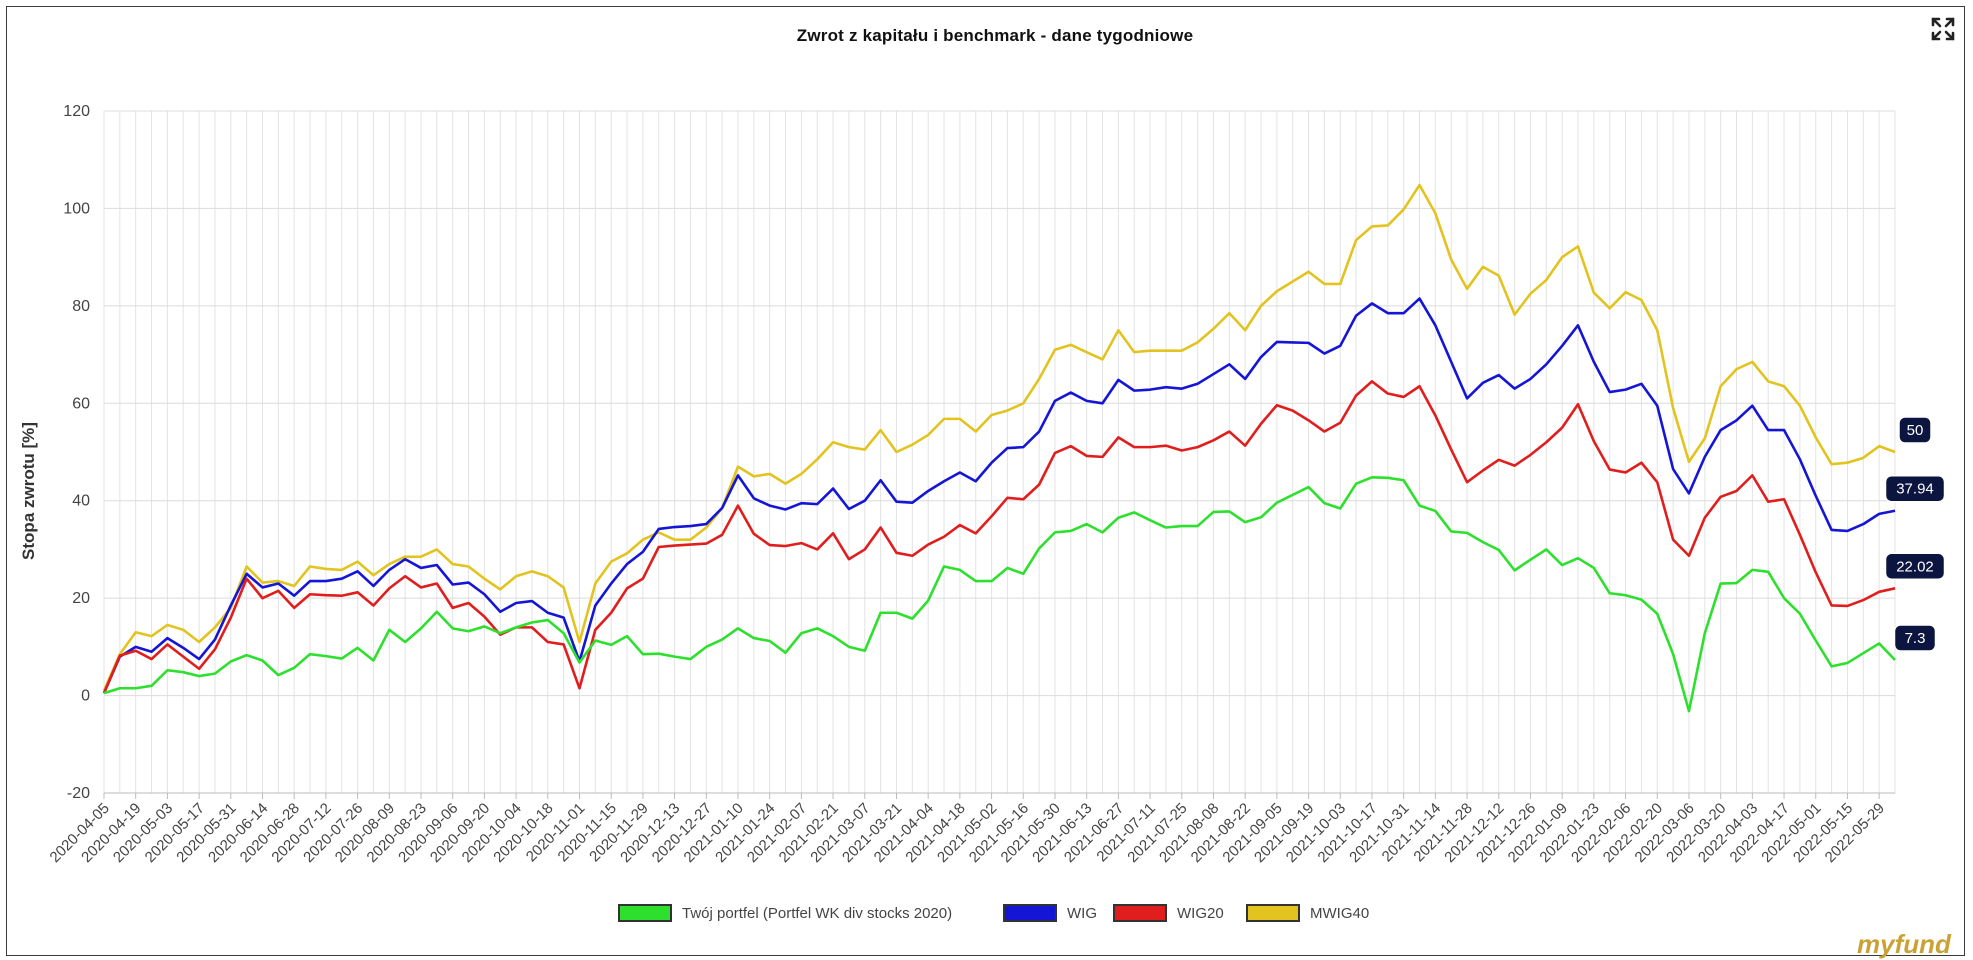 This screenshot has width=1973, height=960. I want to click on end-value-label: 50, so click(1915, 430).